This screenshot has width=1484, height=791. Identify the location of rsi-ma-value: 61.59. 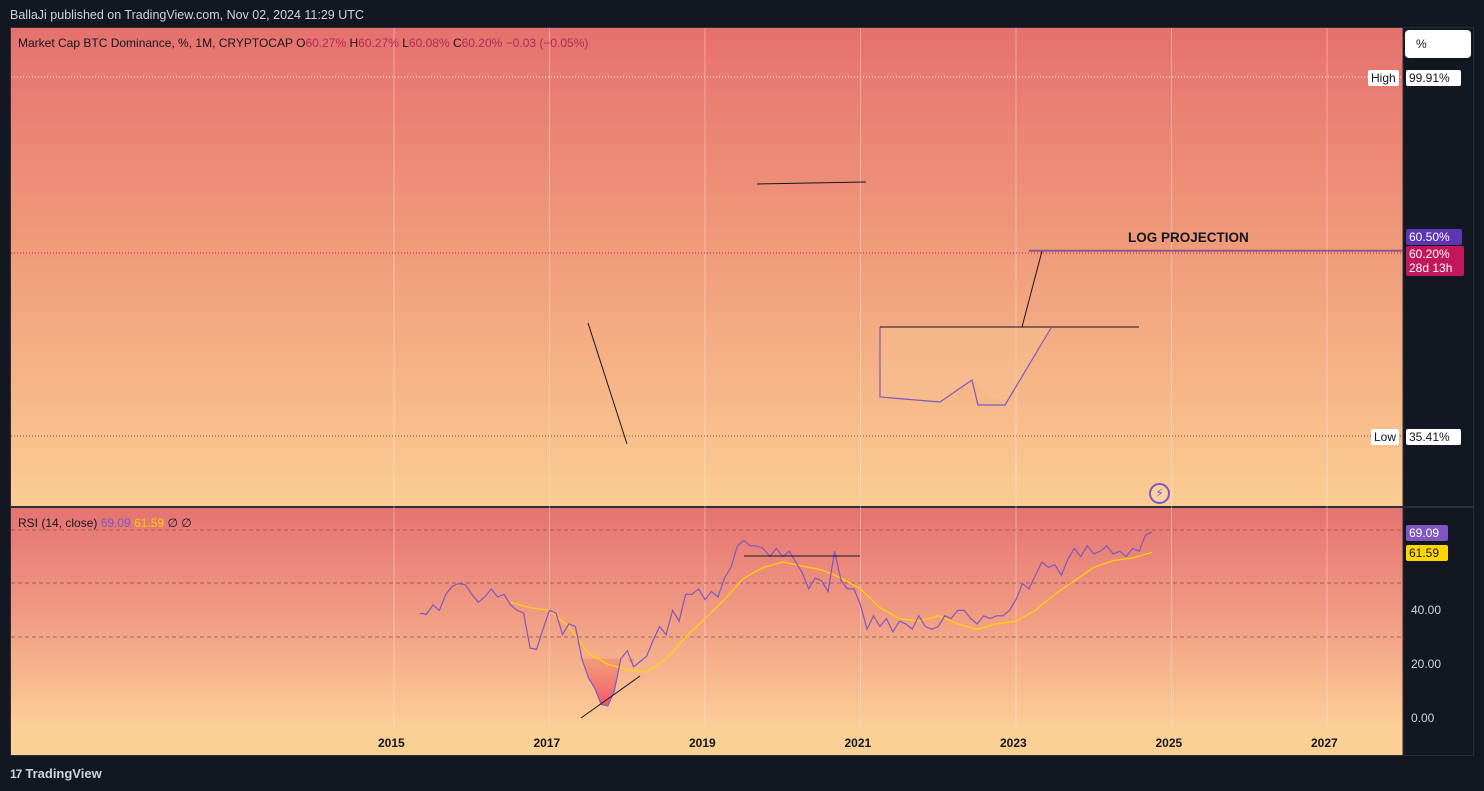
(149, 523).